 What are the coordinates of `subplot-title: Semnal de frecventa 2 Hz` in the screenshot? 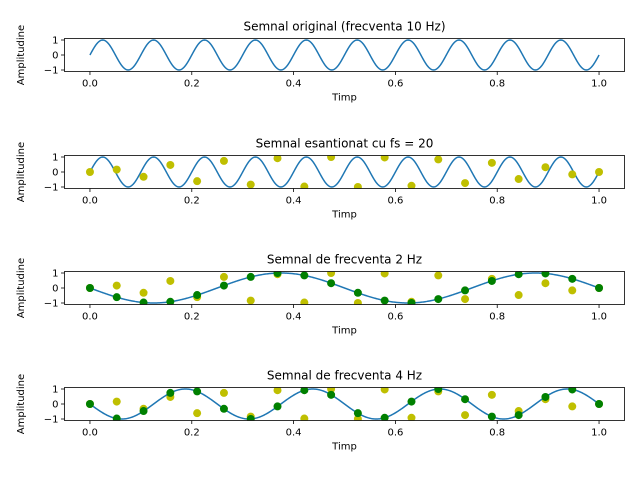 It's located at (344, 260).